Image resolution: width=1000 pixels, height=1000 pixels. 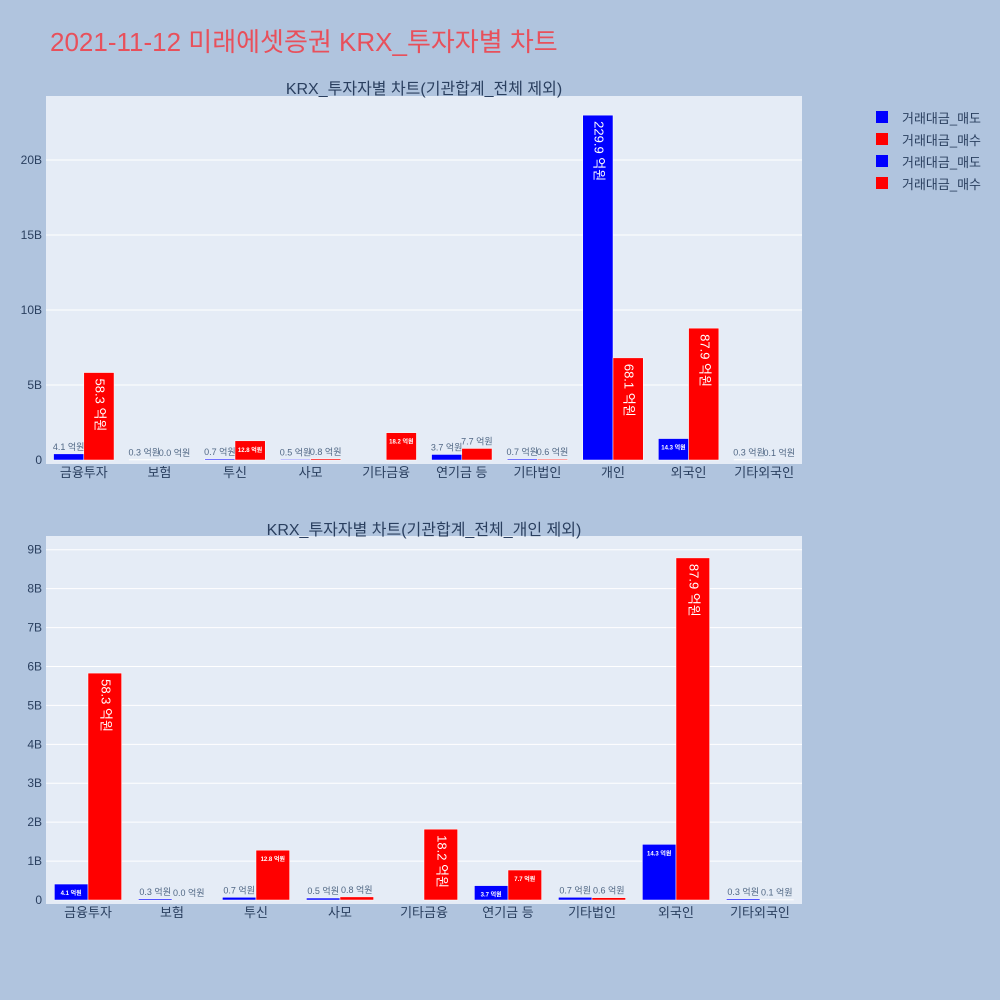 What do you see at coordinates (447, 446) in the screenshot?
I see `data-label: 3.7 억원` at bounding box center [447, 446].